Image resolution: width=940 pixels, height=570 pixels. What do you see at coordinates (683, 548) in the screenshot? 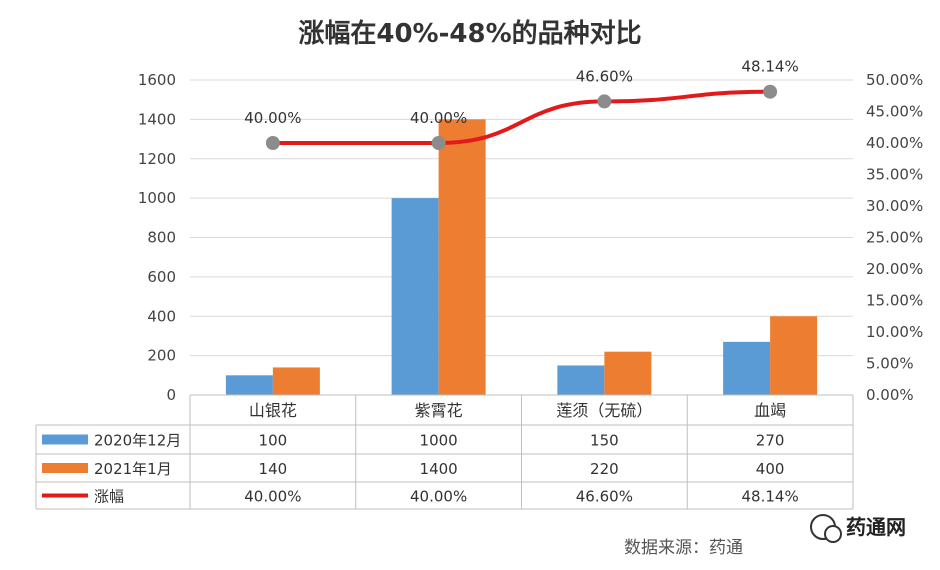
I see `source-note: 数据来源：药通` at bounding box center [683, 548].